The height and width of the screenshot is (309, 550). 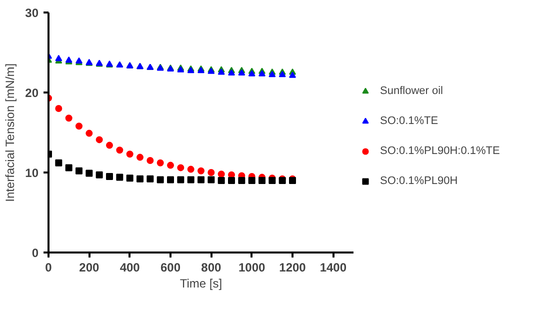 I want to click on y-tick-label: 0, so click(x=35, y=253).